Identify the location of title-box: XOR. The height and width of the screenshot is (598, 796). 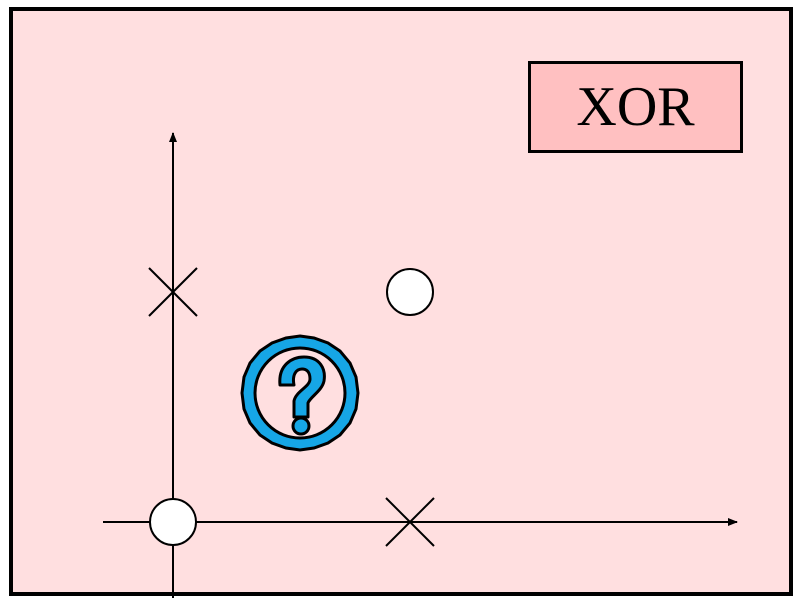
(635, 107).